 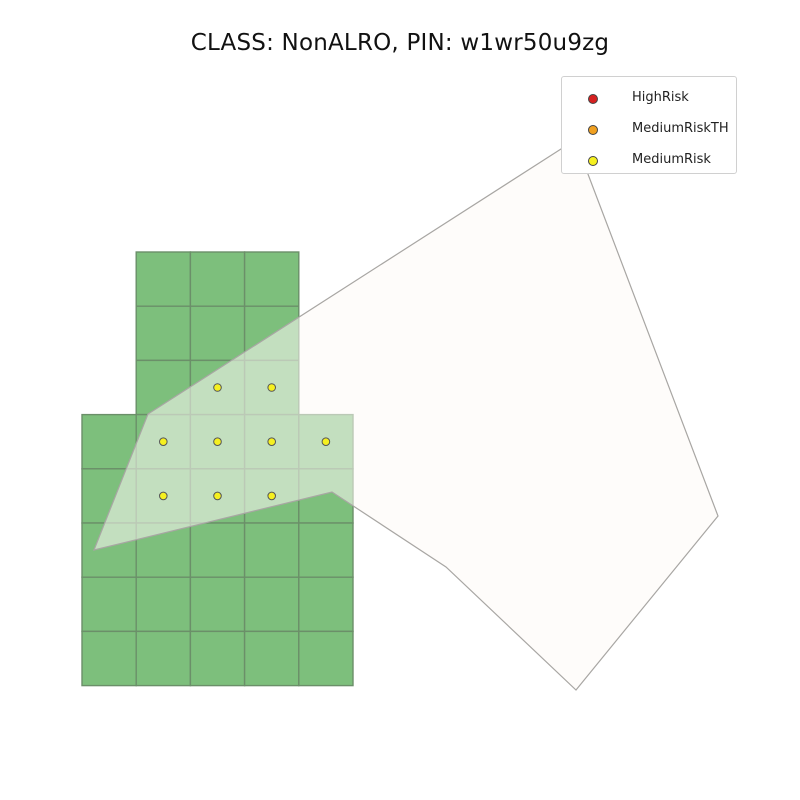 I want to click on legend-label-medium-risk-th: MediumRiskTH, so click(x=680, y=128).